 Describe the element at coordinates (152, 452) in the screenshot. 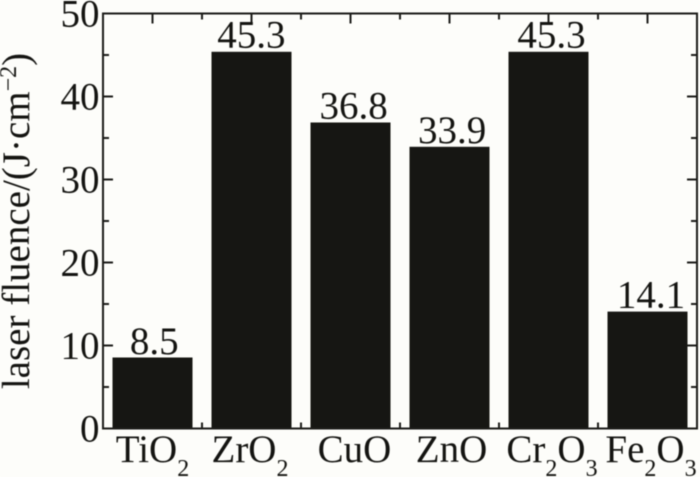

I see `svg-text: TiO2` at that location.